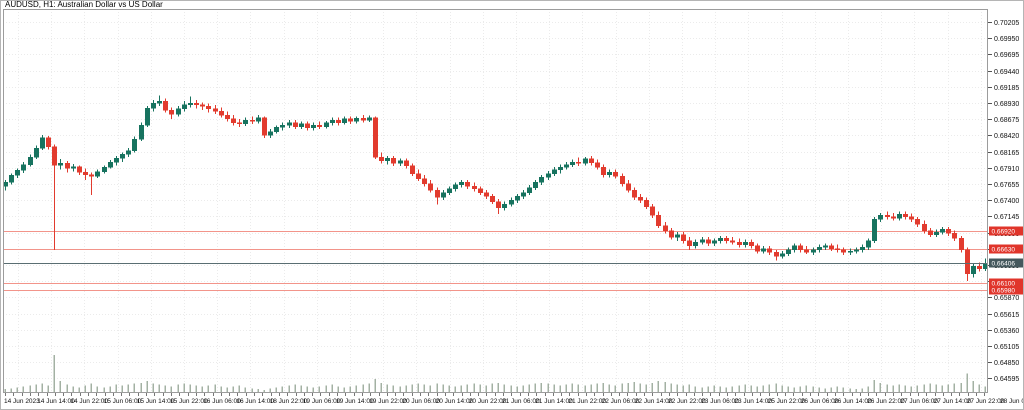  What do you see at coordinates (255, 401) in the screenshot?
I see `time-tick-label: 16 Jun 14:00` at bounding box center [255, 401].